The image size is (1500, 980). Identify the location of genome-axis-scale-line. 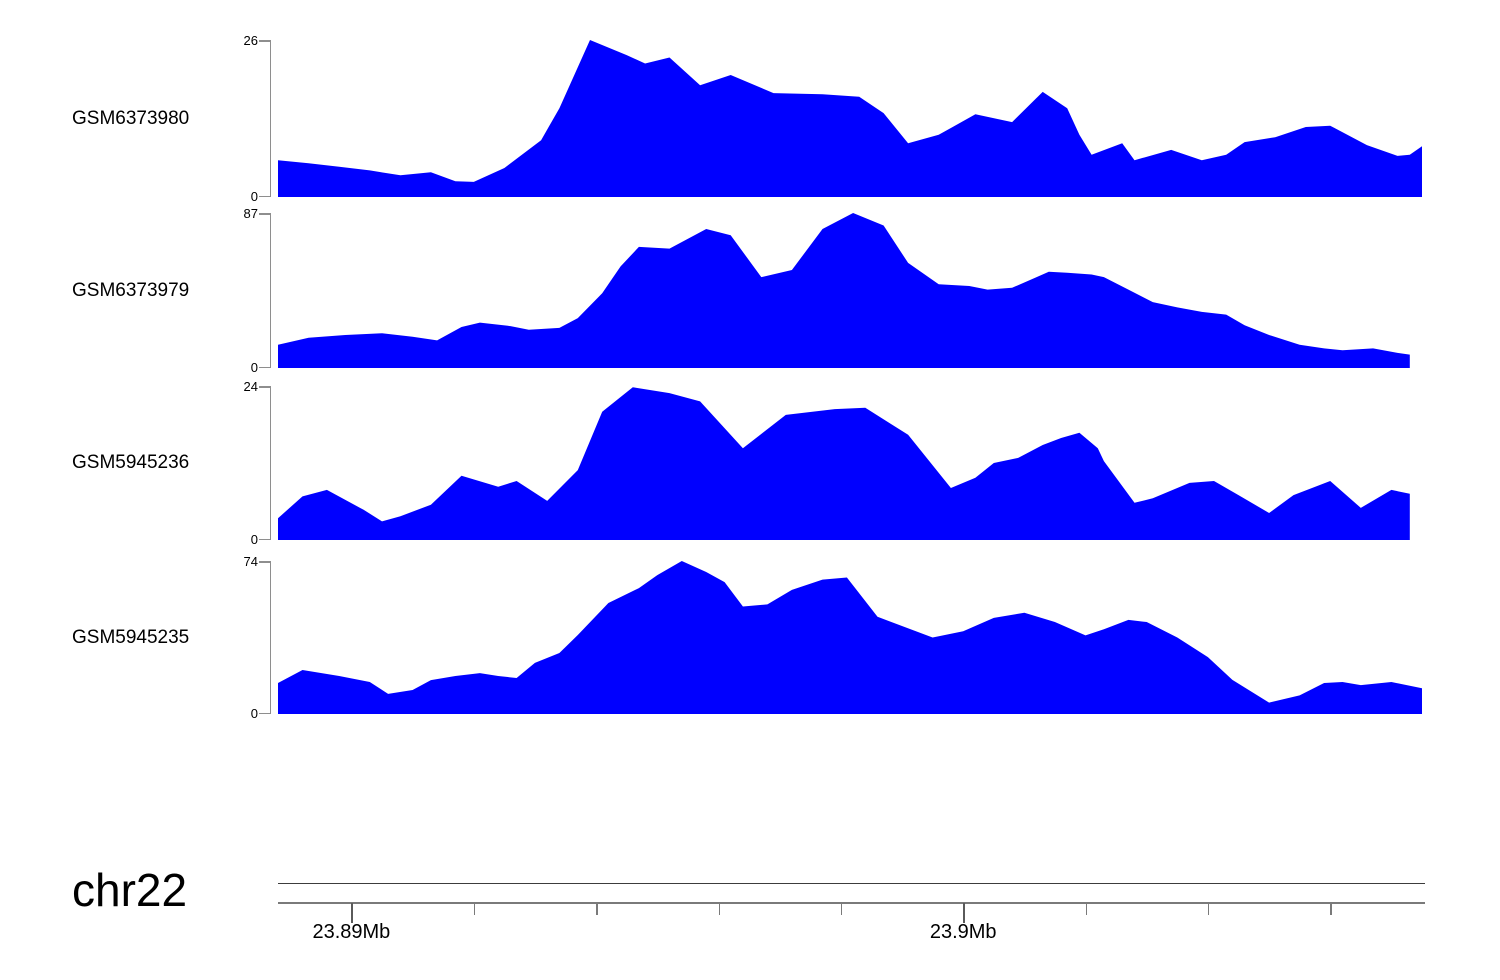
(851, 903).